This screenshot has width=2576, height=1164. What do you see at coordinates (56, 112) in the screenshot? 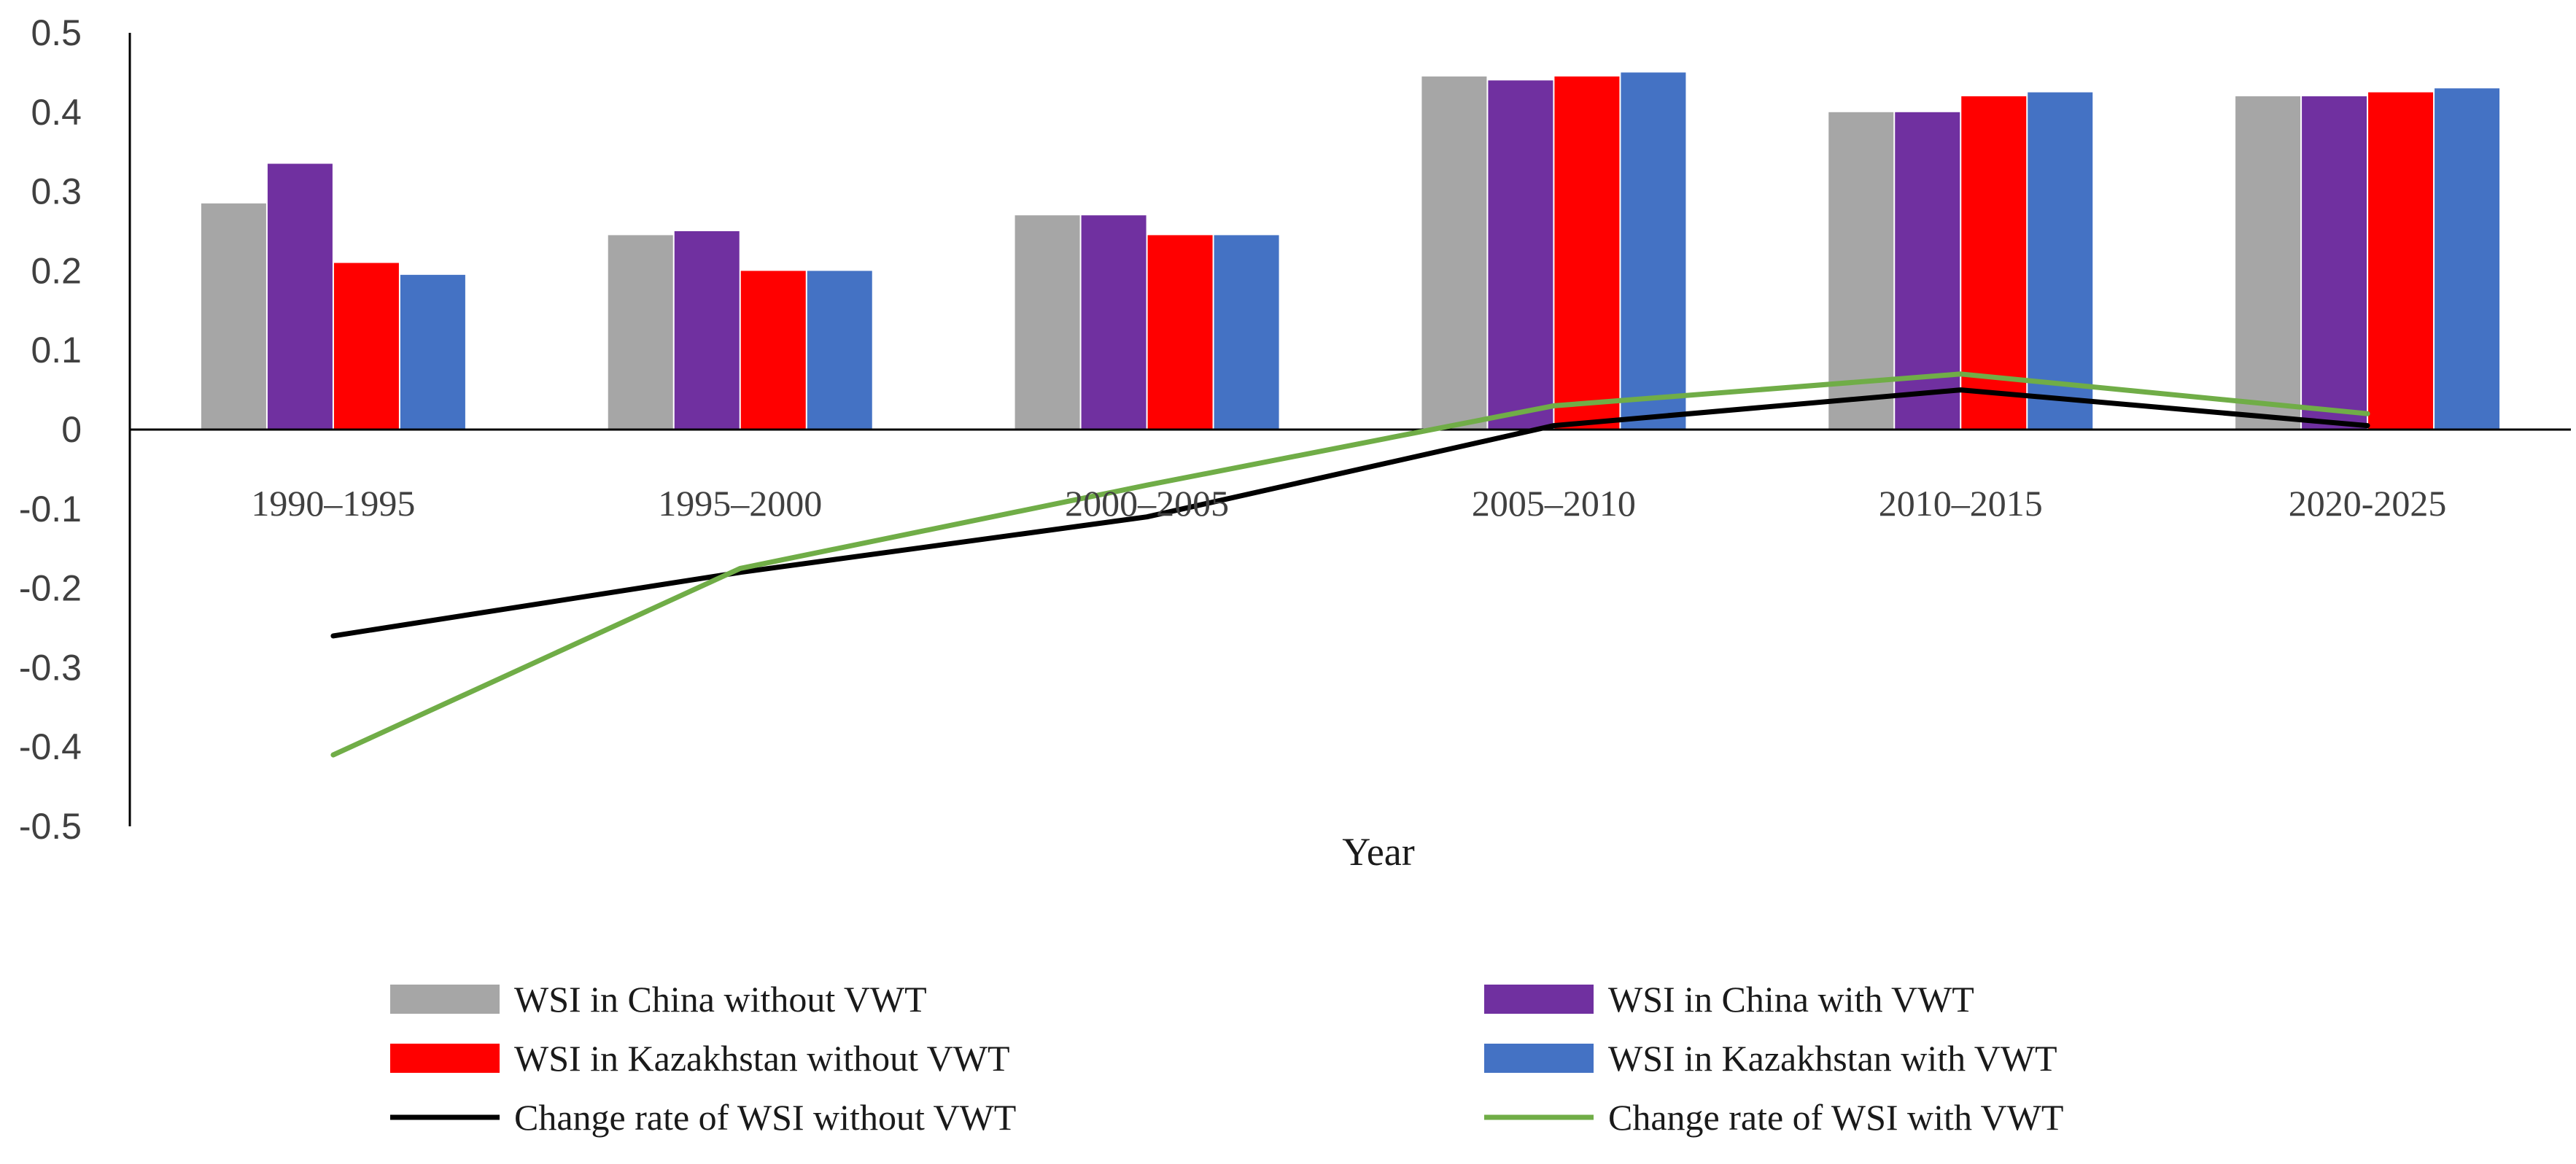
I see `y-tick-label: 0.4` at bounding box center [56, 112].